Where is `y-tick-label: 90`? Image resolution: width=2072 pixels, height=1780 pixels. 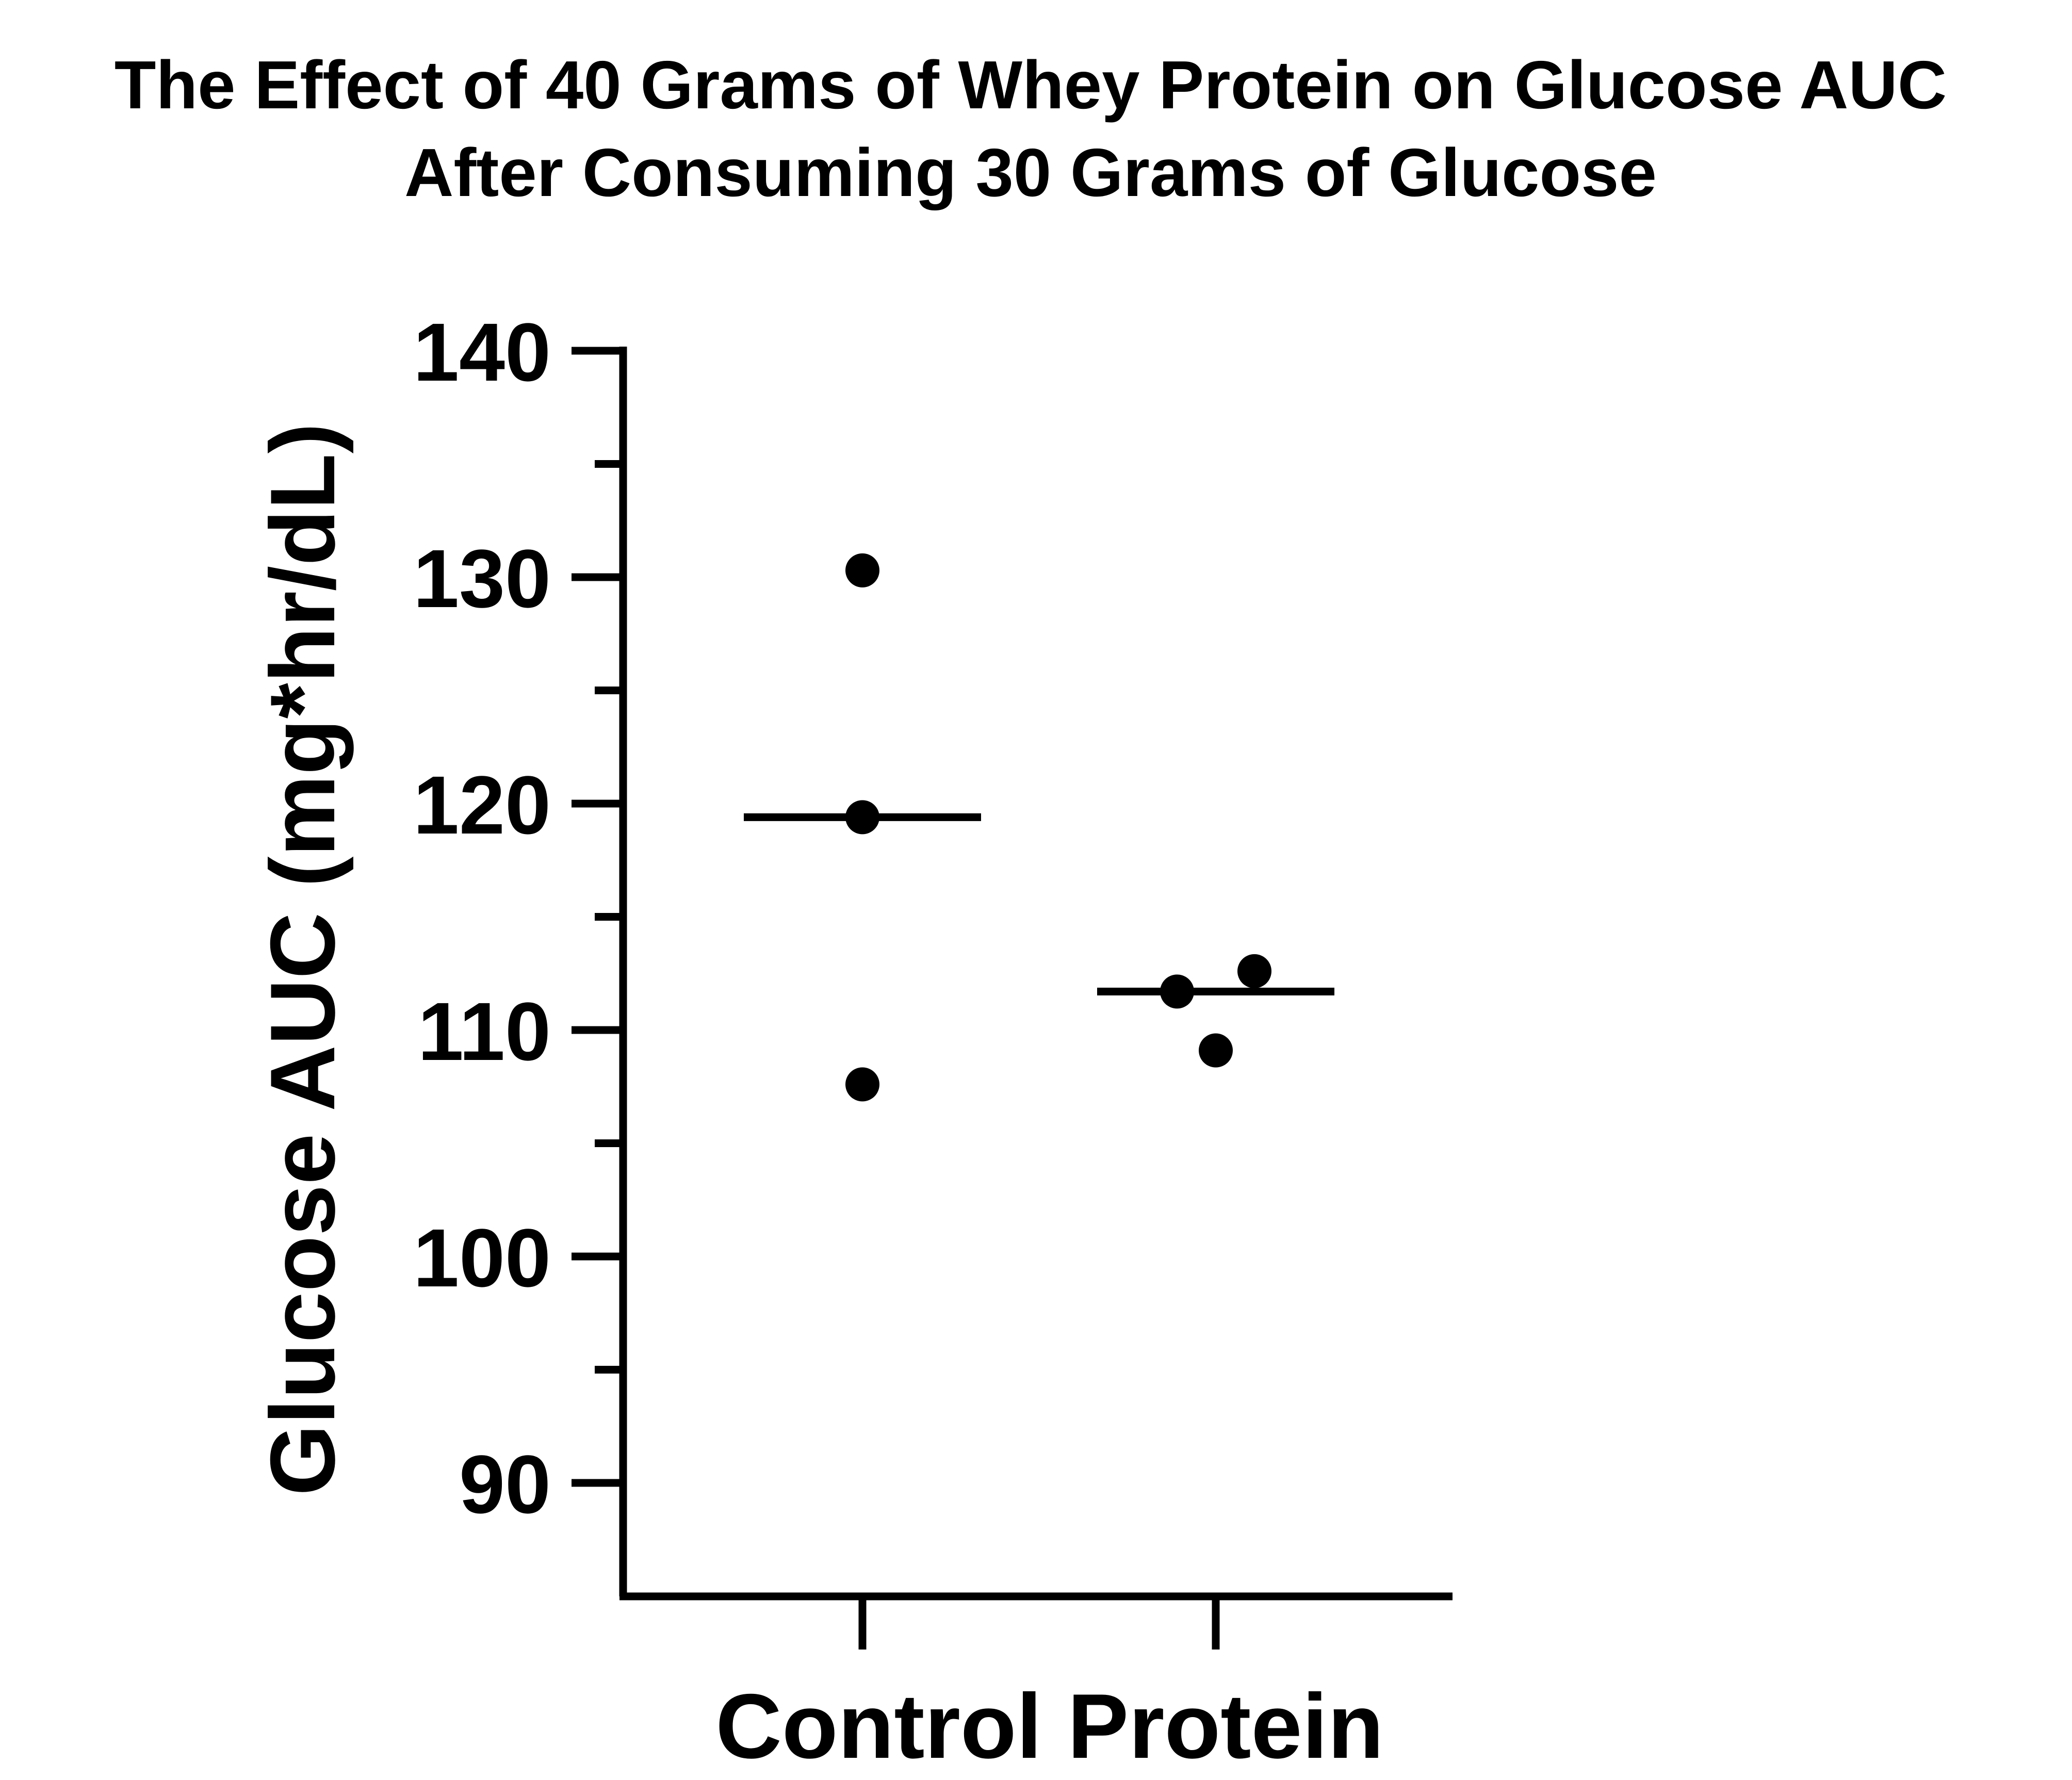 y-tick-label: 90 is located at coordinates (505, 1484).